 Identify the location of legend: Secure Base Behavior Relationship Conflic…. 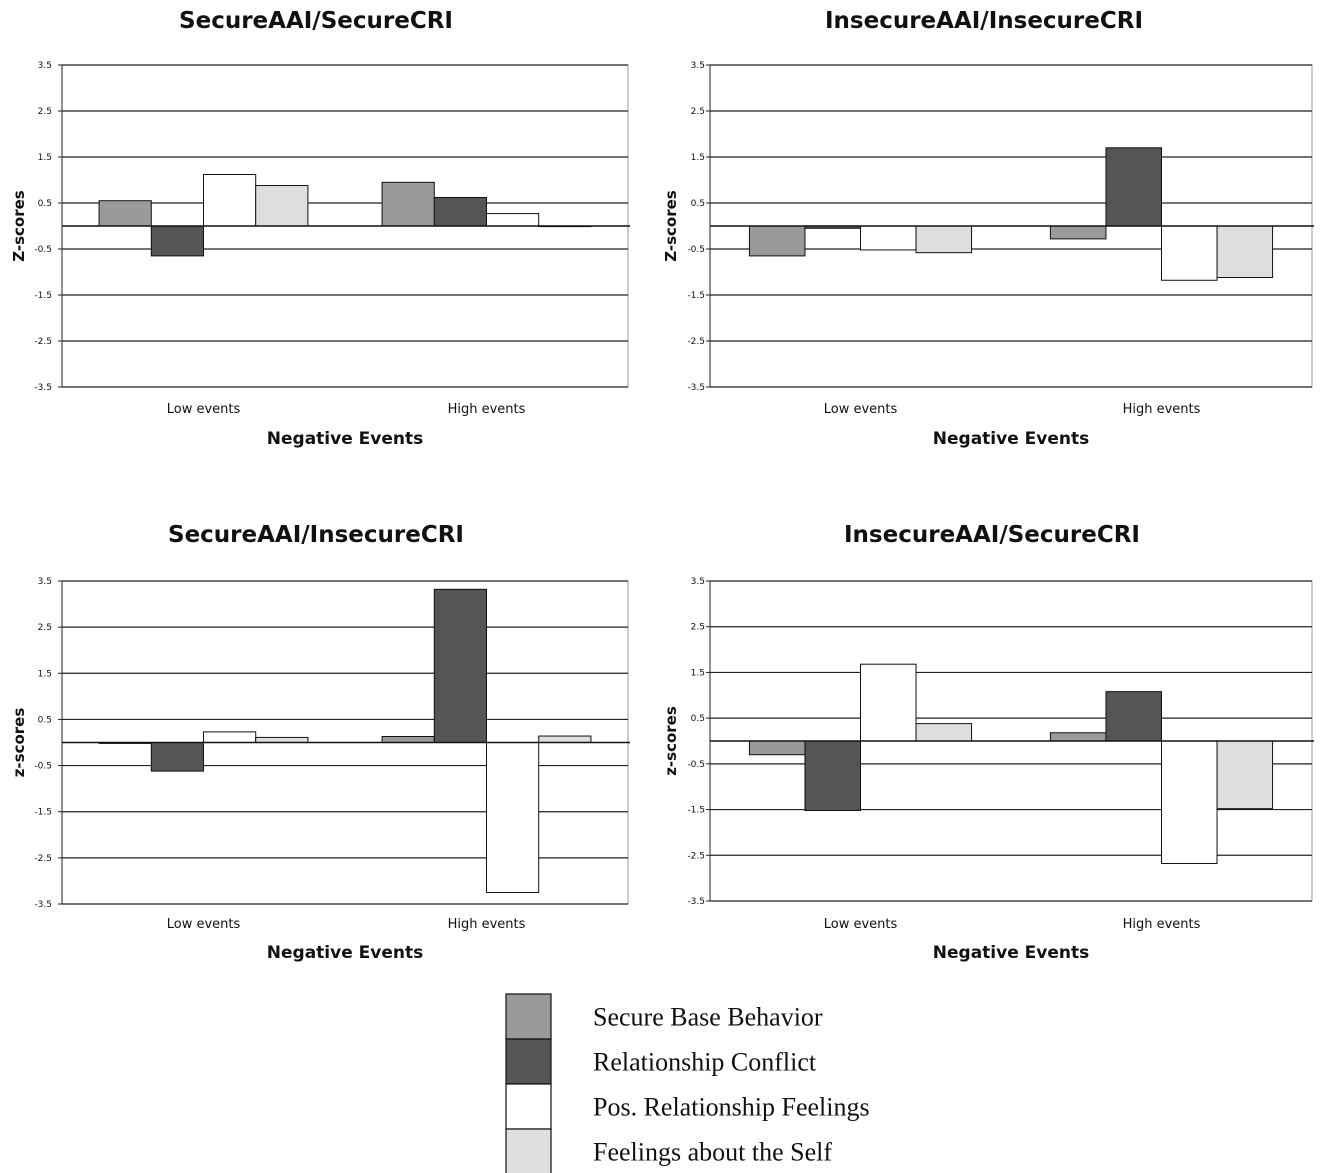
(687, 1083).